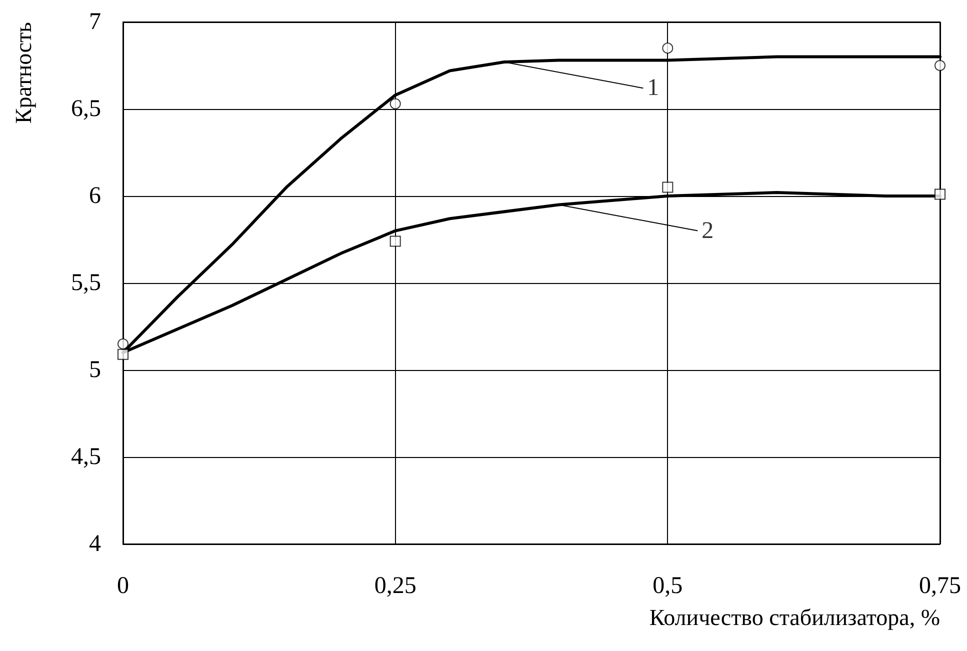 The height and width of the screenshot is (651, 967). I want to click on y-tick-label: 4, so click(95, 544).